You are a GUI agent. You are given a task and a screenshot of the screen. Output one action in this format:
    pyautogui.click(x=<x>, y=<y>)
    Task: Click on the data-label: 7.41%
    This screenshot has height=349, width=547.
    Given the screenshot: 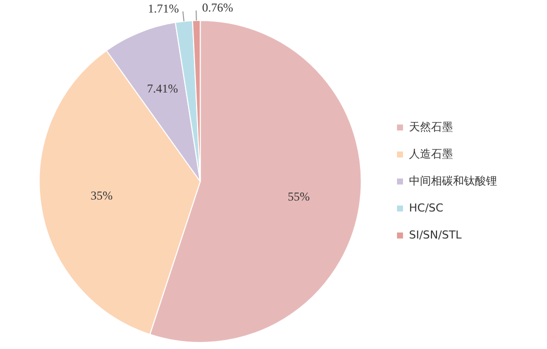 What is the action you would take?
    pyautogui.click(x=162, y=88)
    